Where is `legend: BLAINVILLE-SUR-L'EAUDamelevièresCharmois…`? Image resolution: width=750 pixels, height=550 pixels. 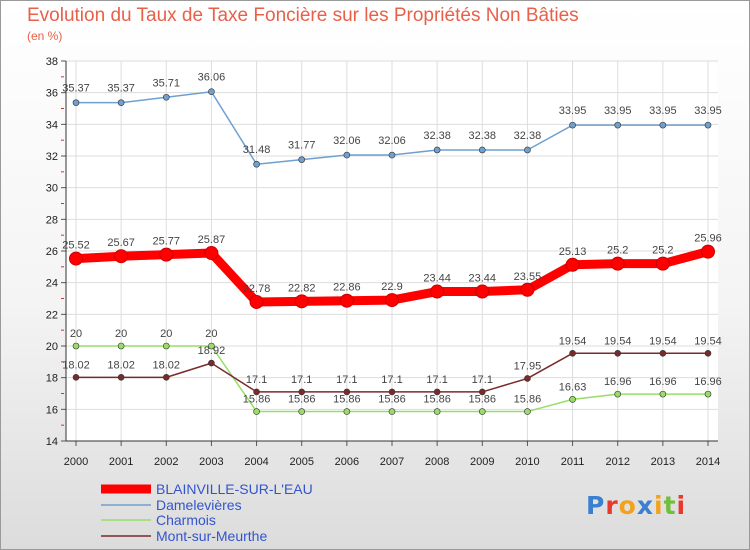
legend: BLAINVILLE-SUR-L'EAUDamelevièresCharmois… is located at coordinates (207, 512).